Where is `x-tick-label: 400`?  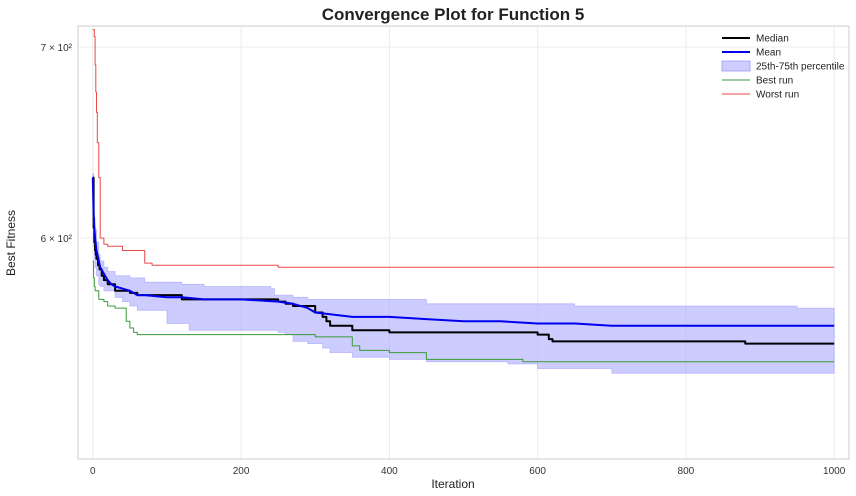 x-tick-label: 400 is located at coordinates (389, 471).